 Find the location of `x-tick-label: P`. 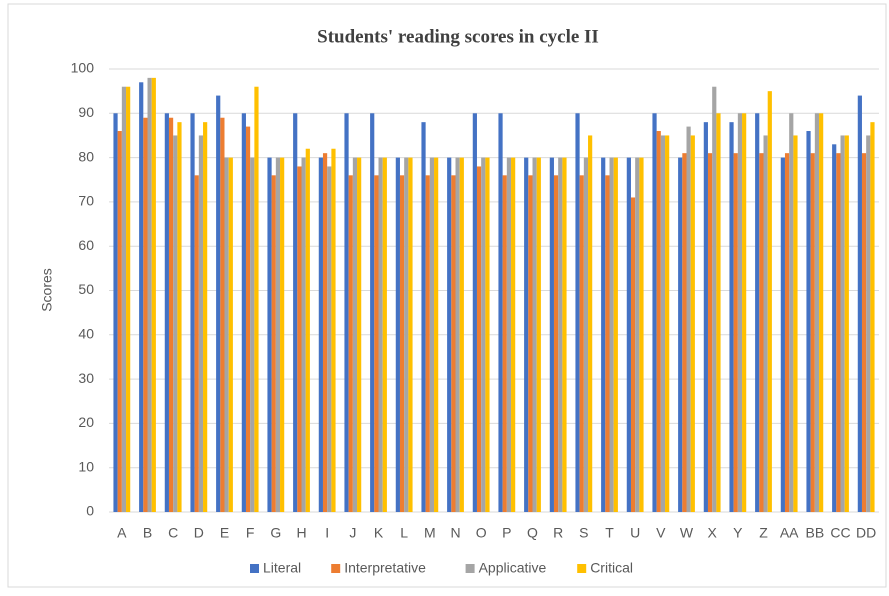

x-tick-label: P is located at coordinates (506, 533).